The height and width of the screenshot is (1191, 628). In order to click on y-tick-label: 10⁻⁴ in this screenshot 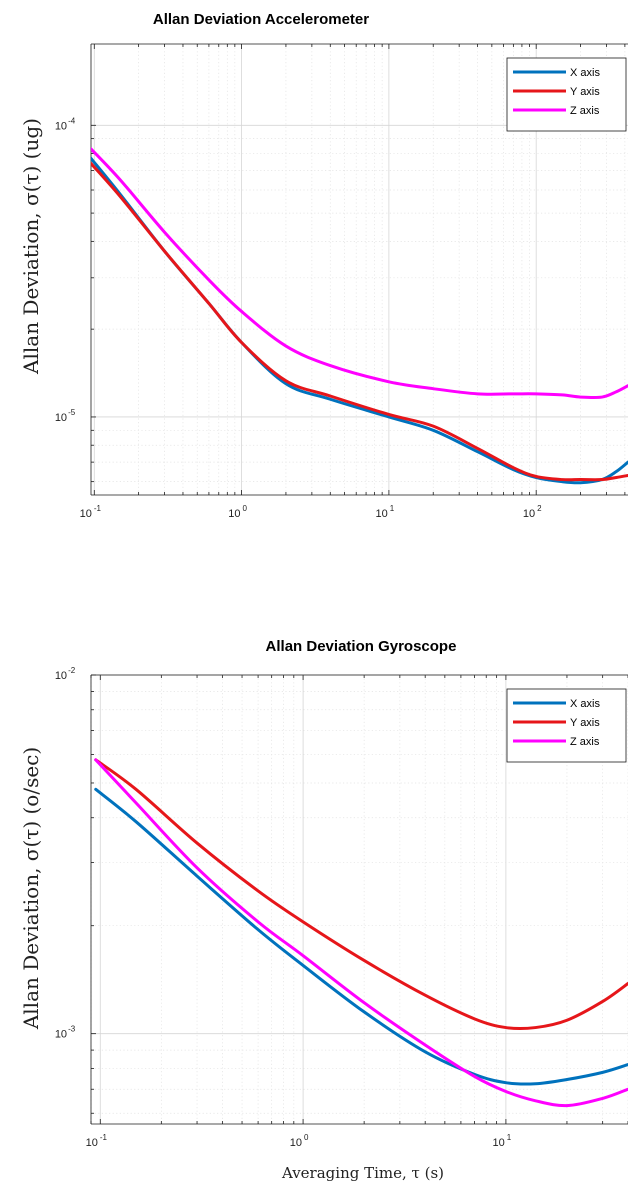, I will do `click(65, 124)`.